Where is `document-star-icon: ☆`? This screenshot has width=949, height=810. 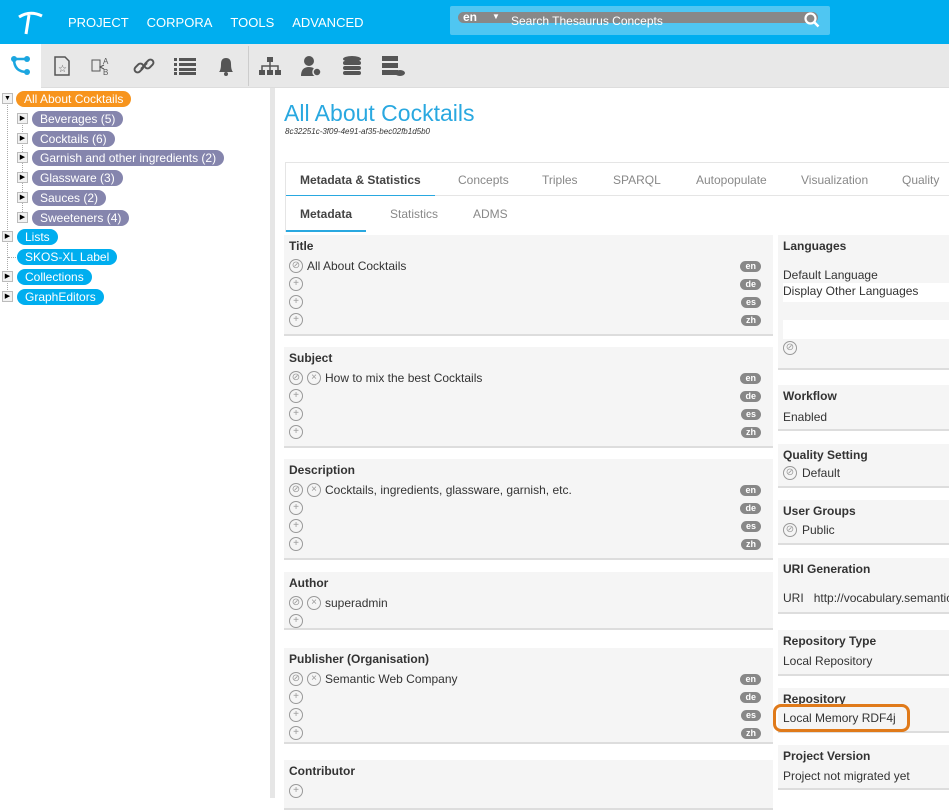 document-star-icon: ☆ is located at coordinates (61, 66).